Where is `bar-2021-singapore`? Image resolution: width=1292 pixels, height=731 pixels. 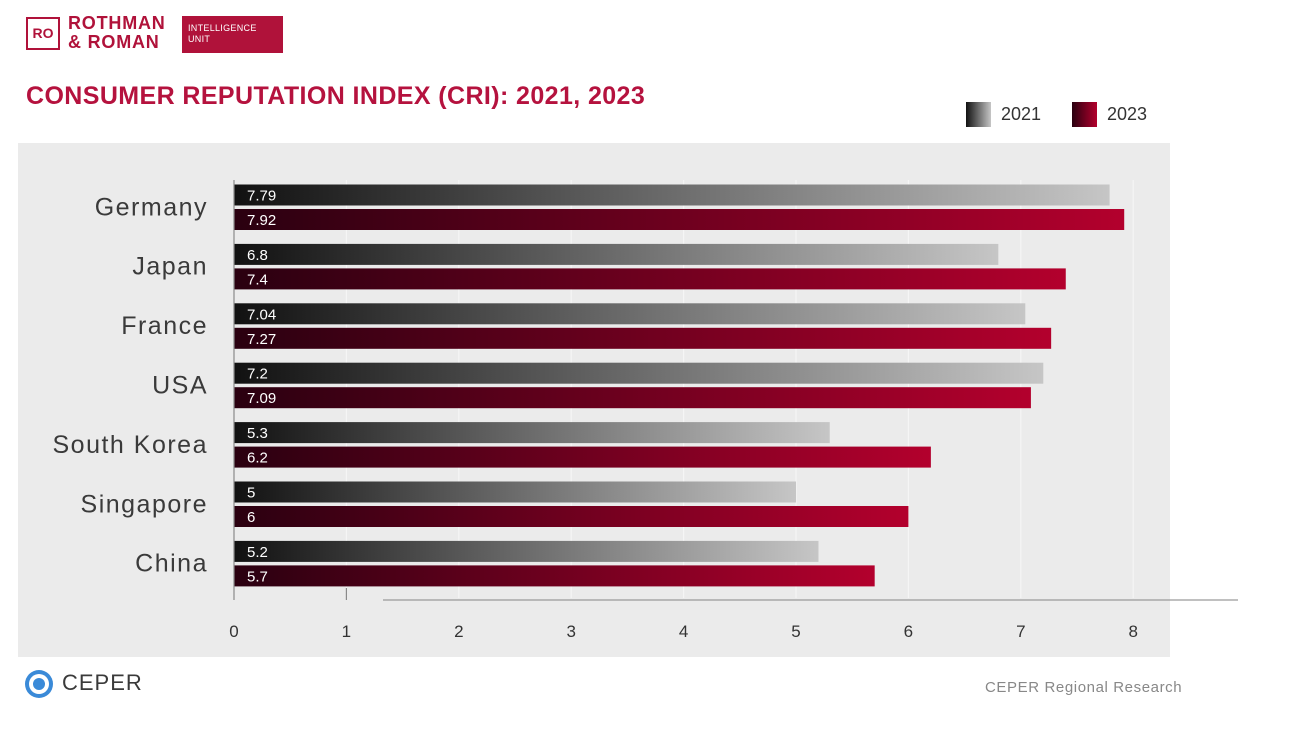 bar-2021-singapore is located at coordinates (515, 492).